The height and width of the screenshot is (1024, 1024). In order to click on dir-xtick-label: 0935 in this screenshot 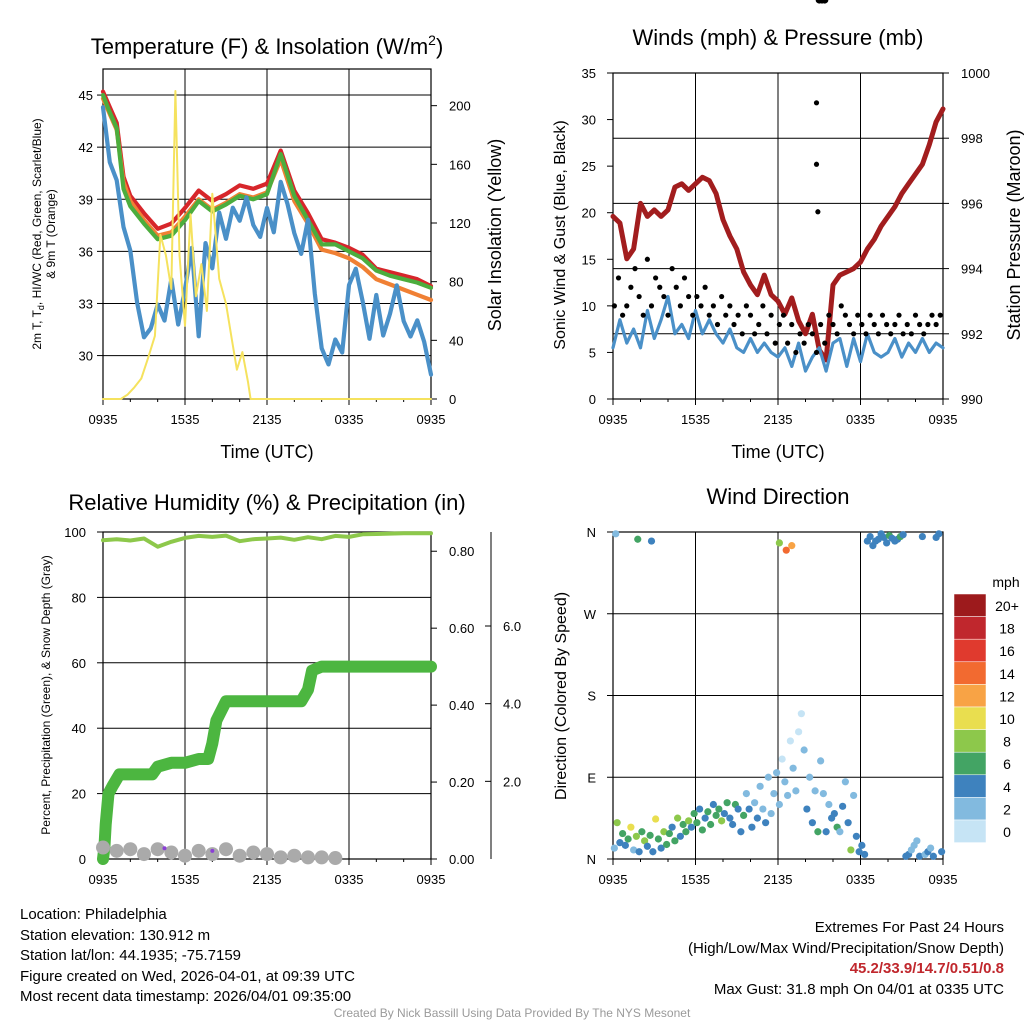, I will do `click(943, 879)`.